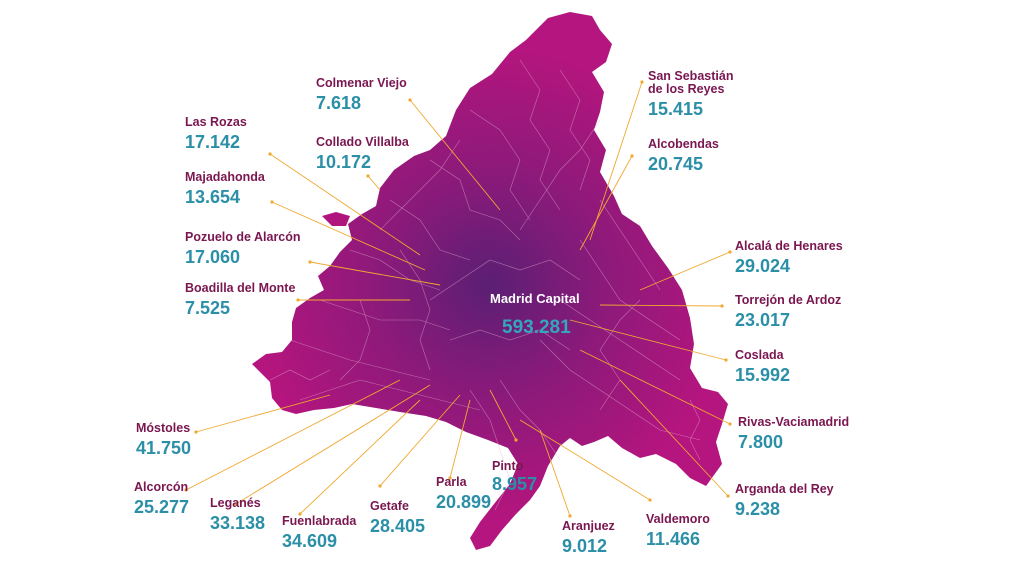 Image resolution: width=1024 pixels, height=576 pixels. What do you see at coordinates (761, 442) in the screenshot?
I see `municipality-value: 7.800` at bounding box center [761, 442].